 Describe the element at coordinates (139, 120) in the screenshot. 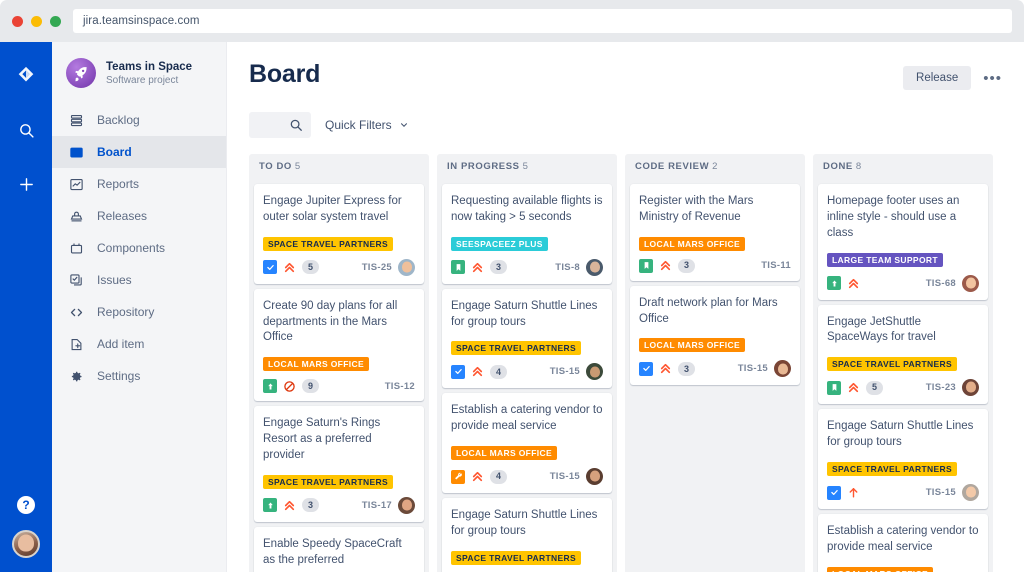

I see `sidebar-item-backlog: Backlog` at that location.